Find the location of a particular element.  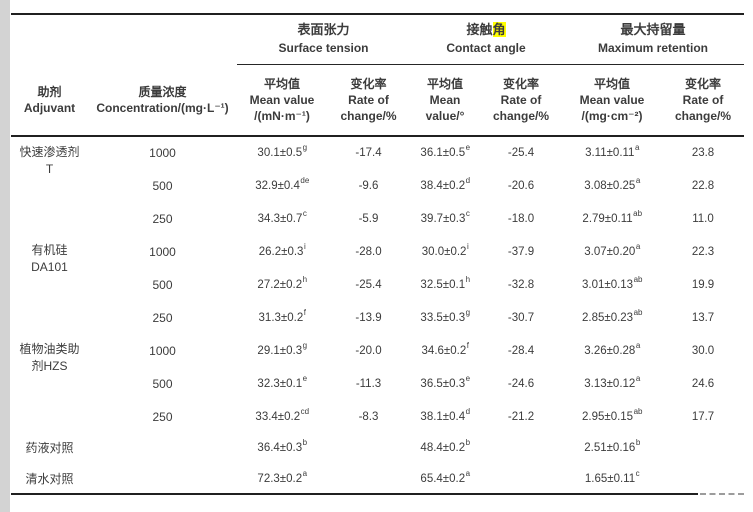

contact-angle-mean: 48.4±0.2b is located at coordinates (445, 448).